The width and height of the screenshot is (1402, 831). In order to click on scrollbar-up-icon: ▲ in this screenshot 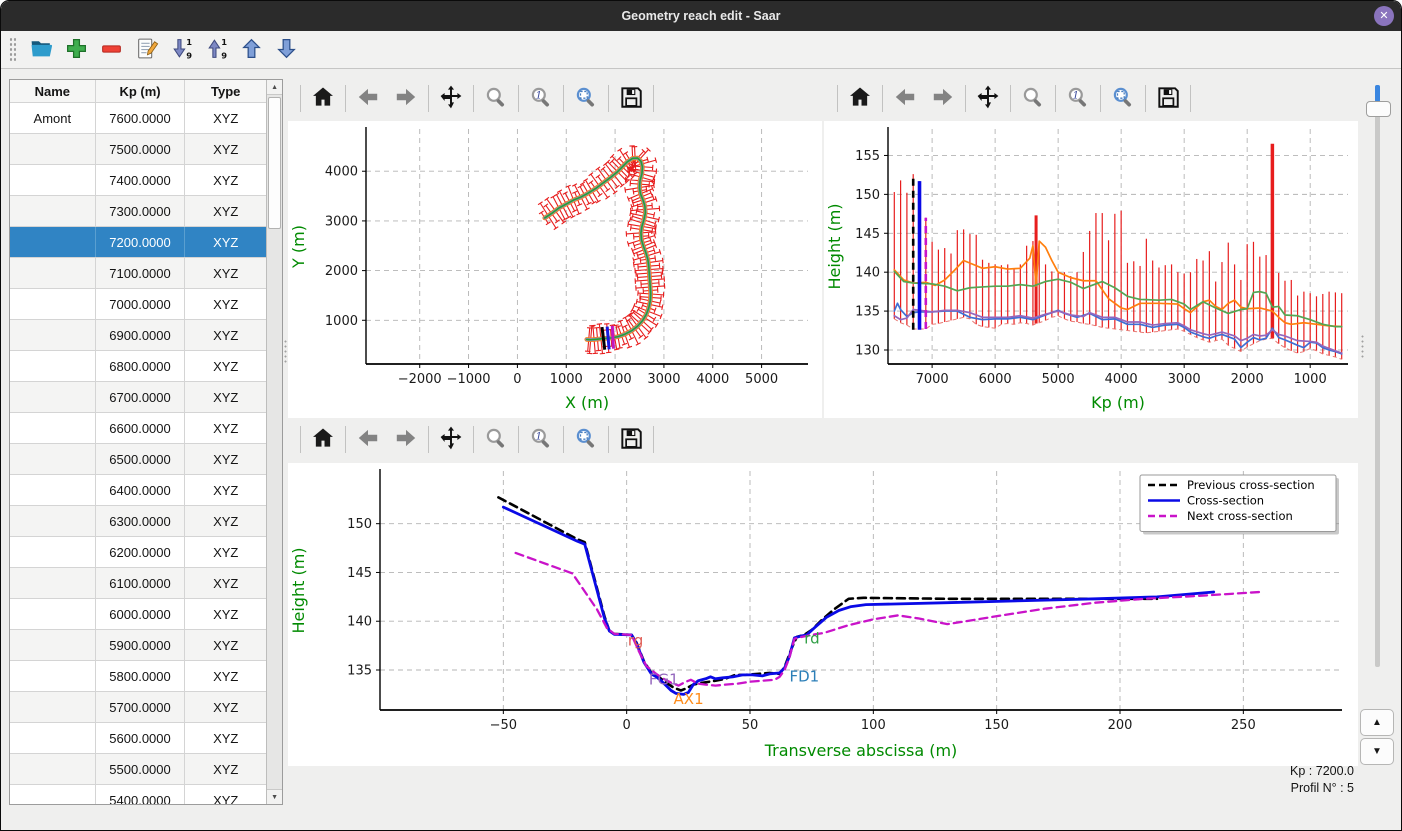, I will do `click(274, 87)`.